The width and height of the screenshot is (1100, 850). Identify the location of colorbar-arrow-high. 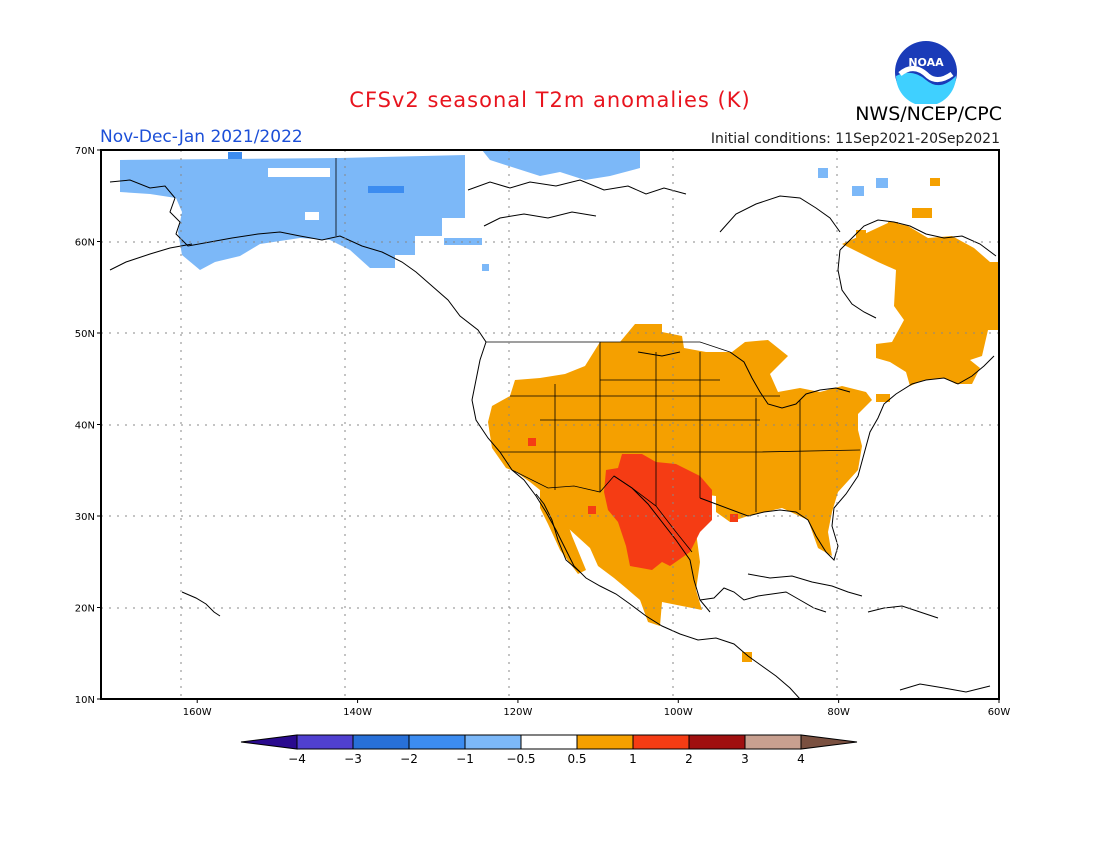
(829, 742).